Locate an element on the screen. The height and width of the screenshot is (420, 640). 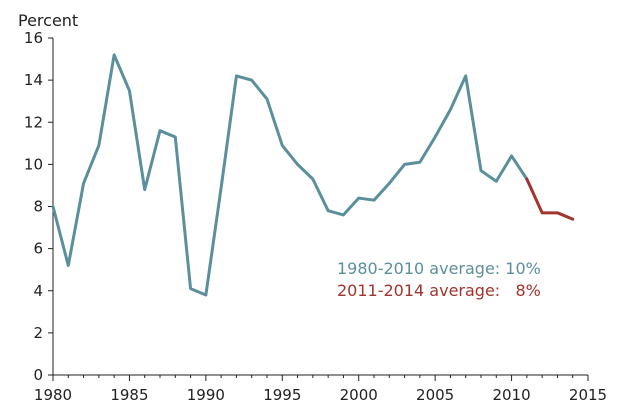
y-tick-label: 16 is located at coordinates (33, 38).